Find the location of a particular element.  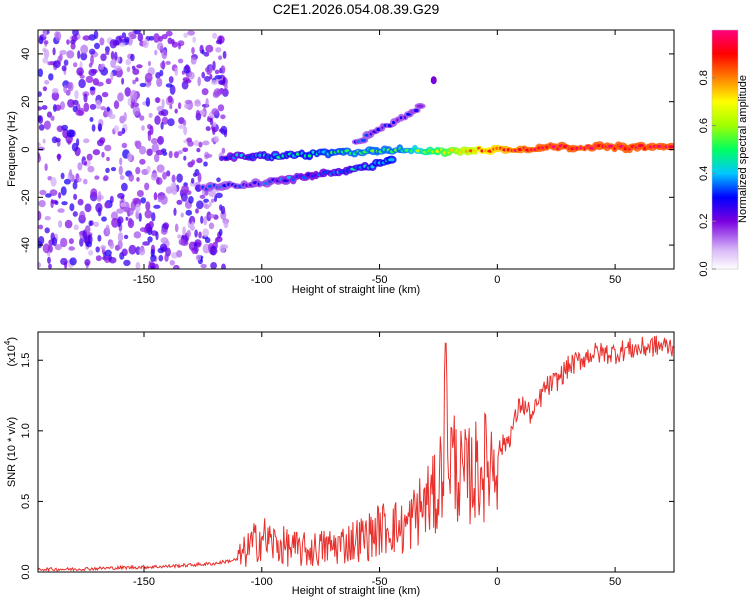

snr-scale-prefix: (x10 is located at coordinates (12, 355).